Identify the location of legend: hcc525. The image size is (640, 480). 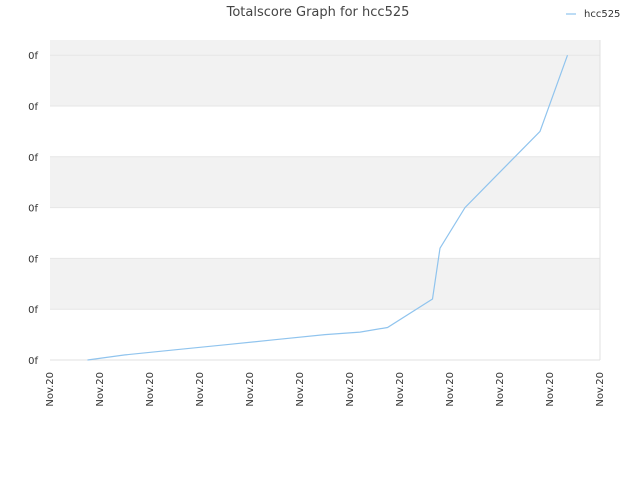
(593, 14).